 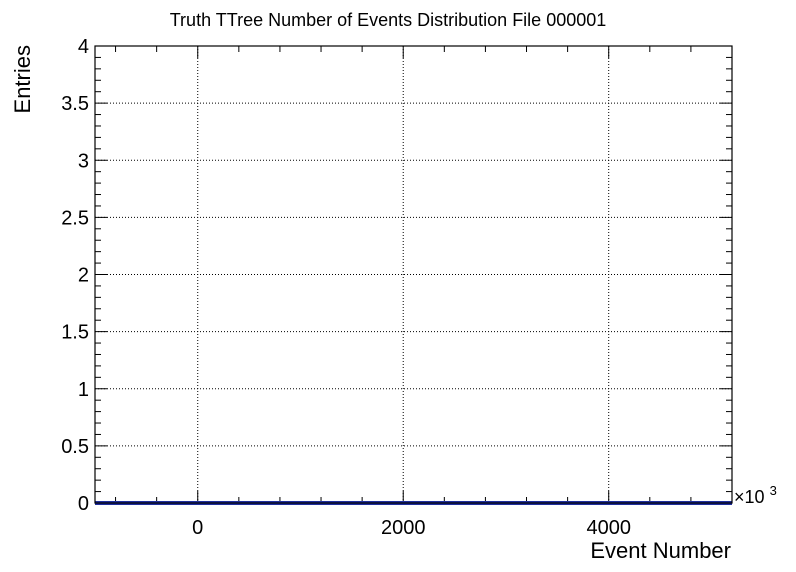 I want to click on x-tick-label: 0, so click(x=197, y=528).